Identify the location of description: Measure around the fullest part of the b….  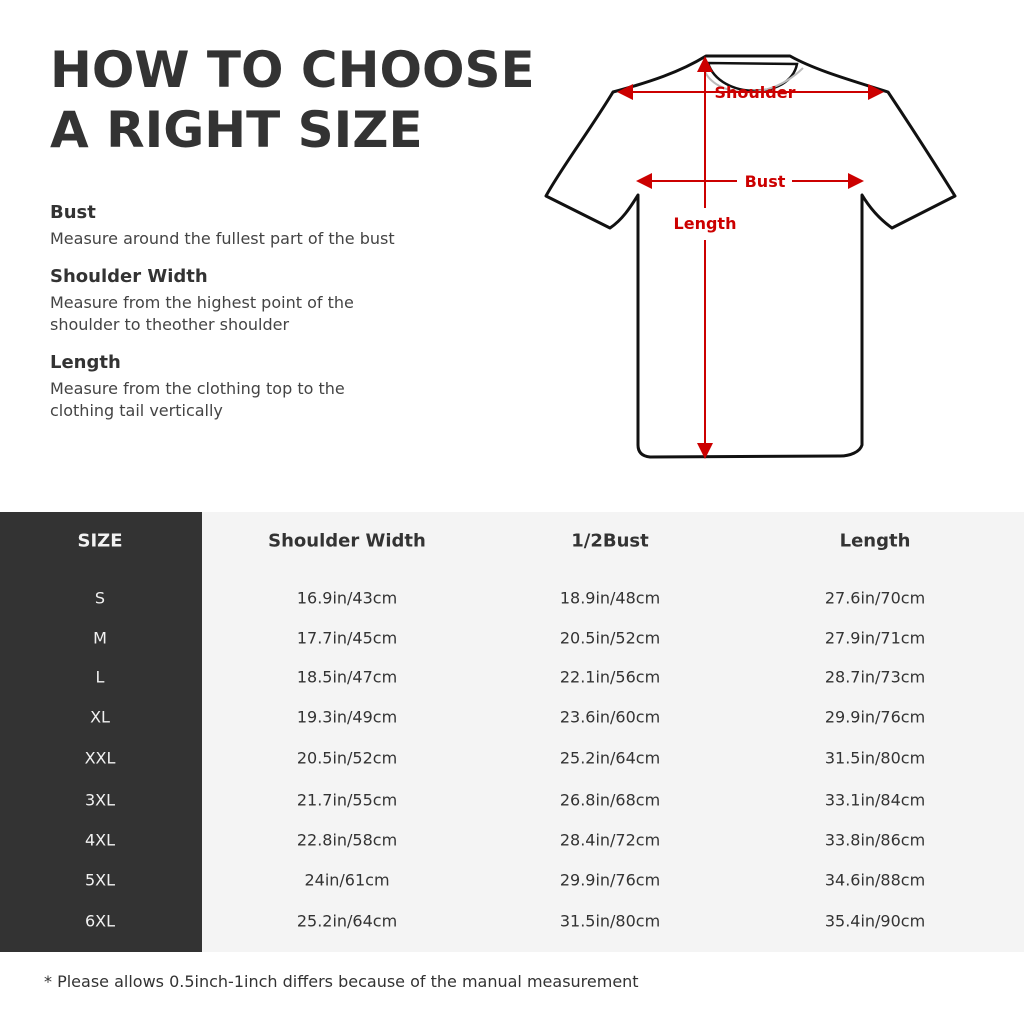
(222, 238).